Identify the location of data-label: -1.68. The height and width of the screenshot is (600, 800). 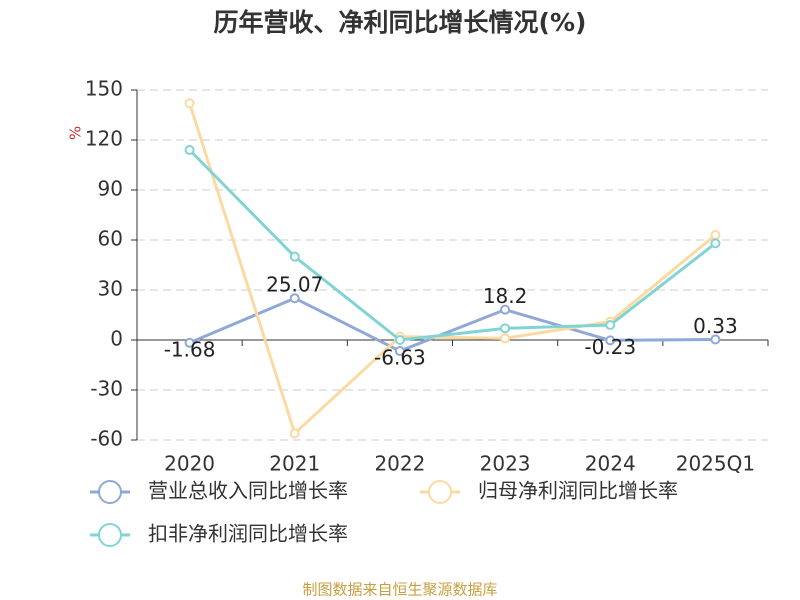
(190, 349).